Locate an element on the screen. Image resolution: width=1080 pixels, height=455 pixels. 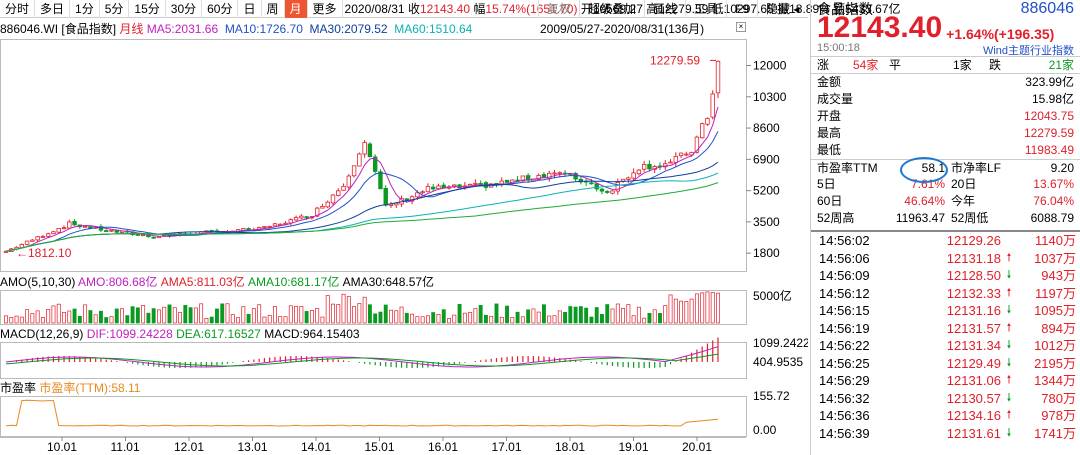
close-icon: × is located at coordinates (741, 27).